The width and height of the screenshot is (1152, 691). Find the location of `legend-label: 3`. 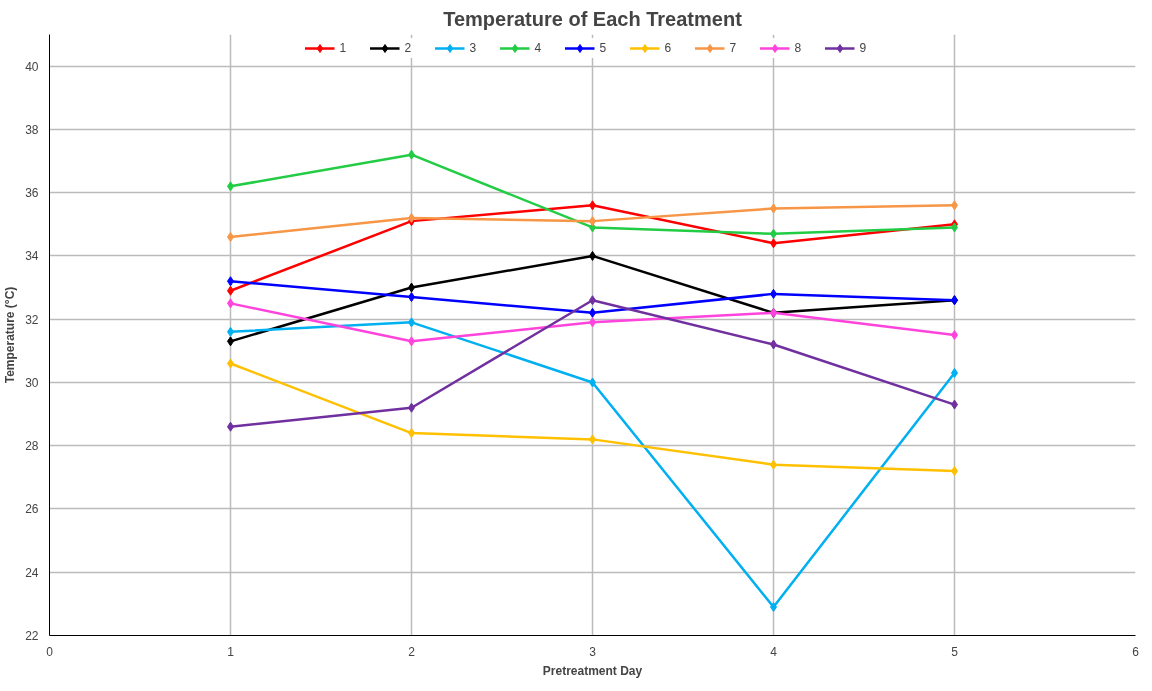

legend-label: 3 is located at coordinates (473, 48).